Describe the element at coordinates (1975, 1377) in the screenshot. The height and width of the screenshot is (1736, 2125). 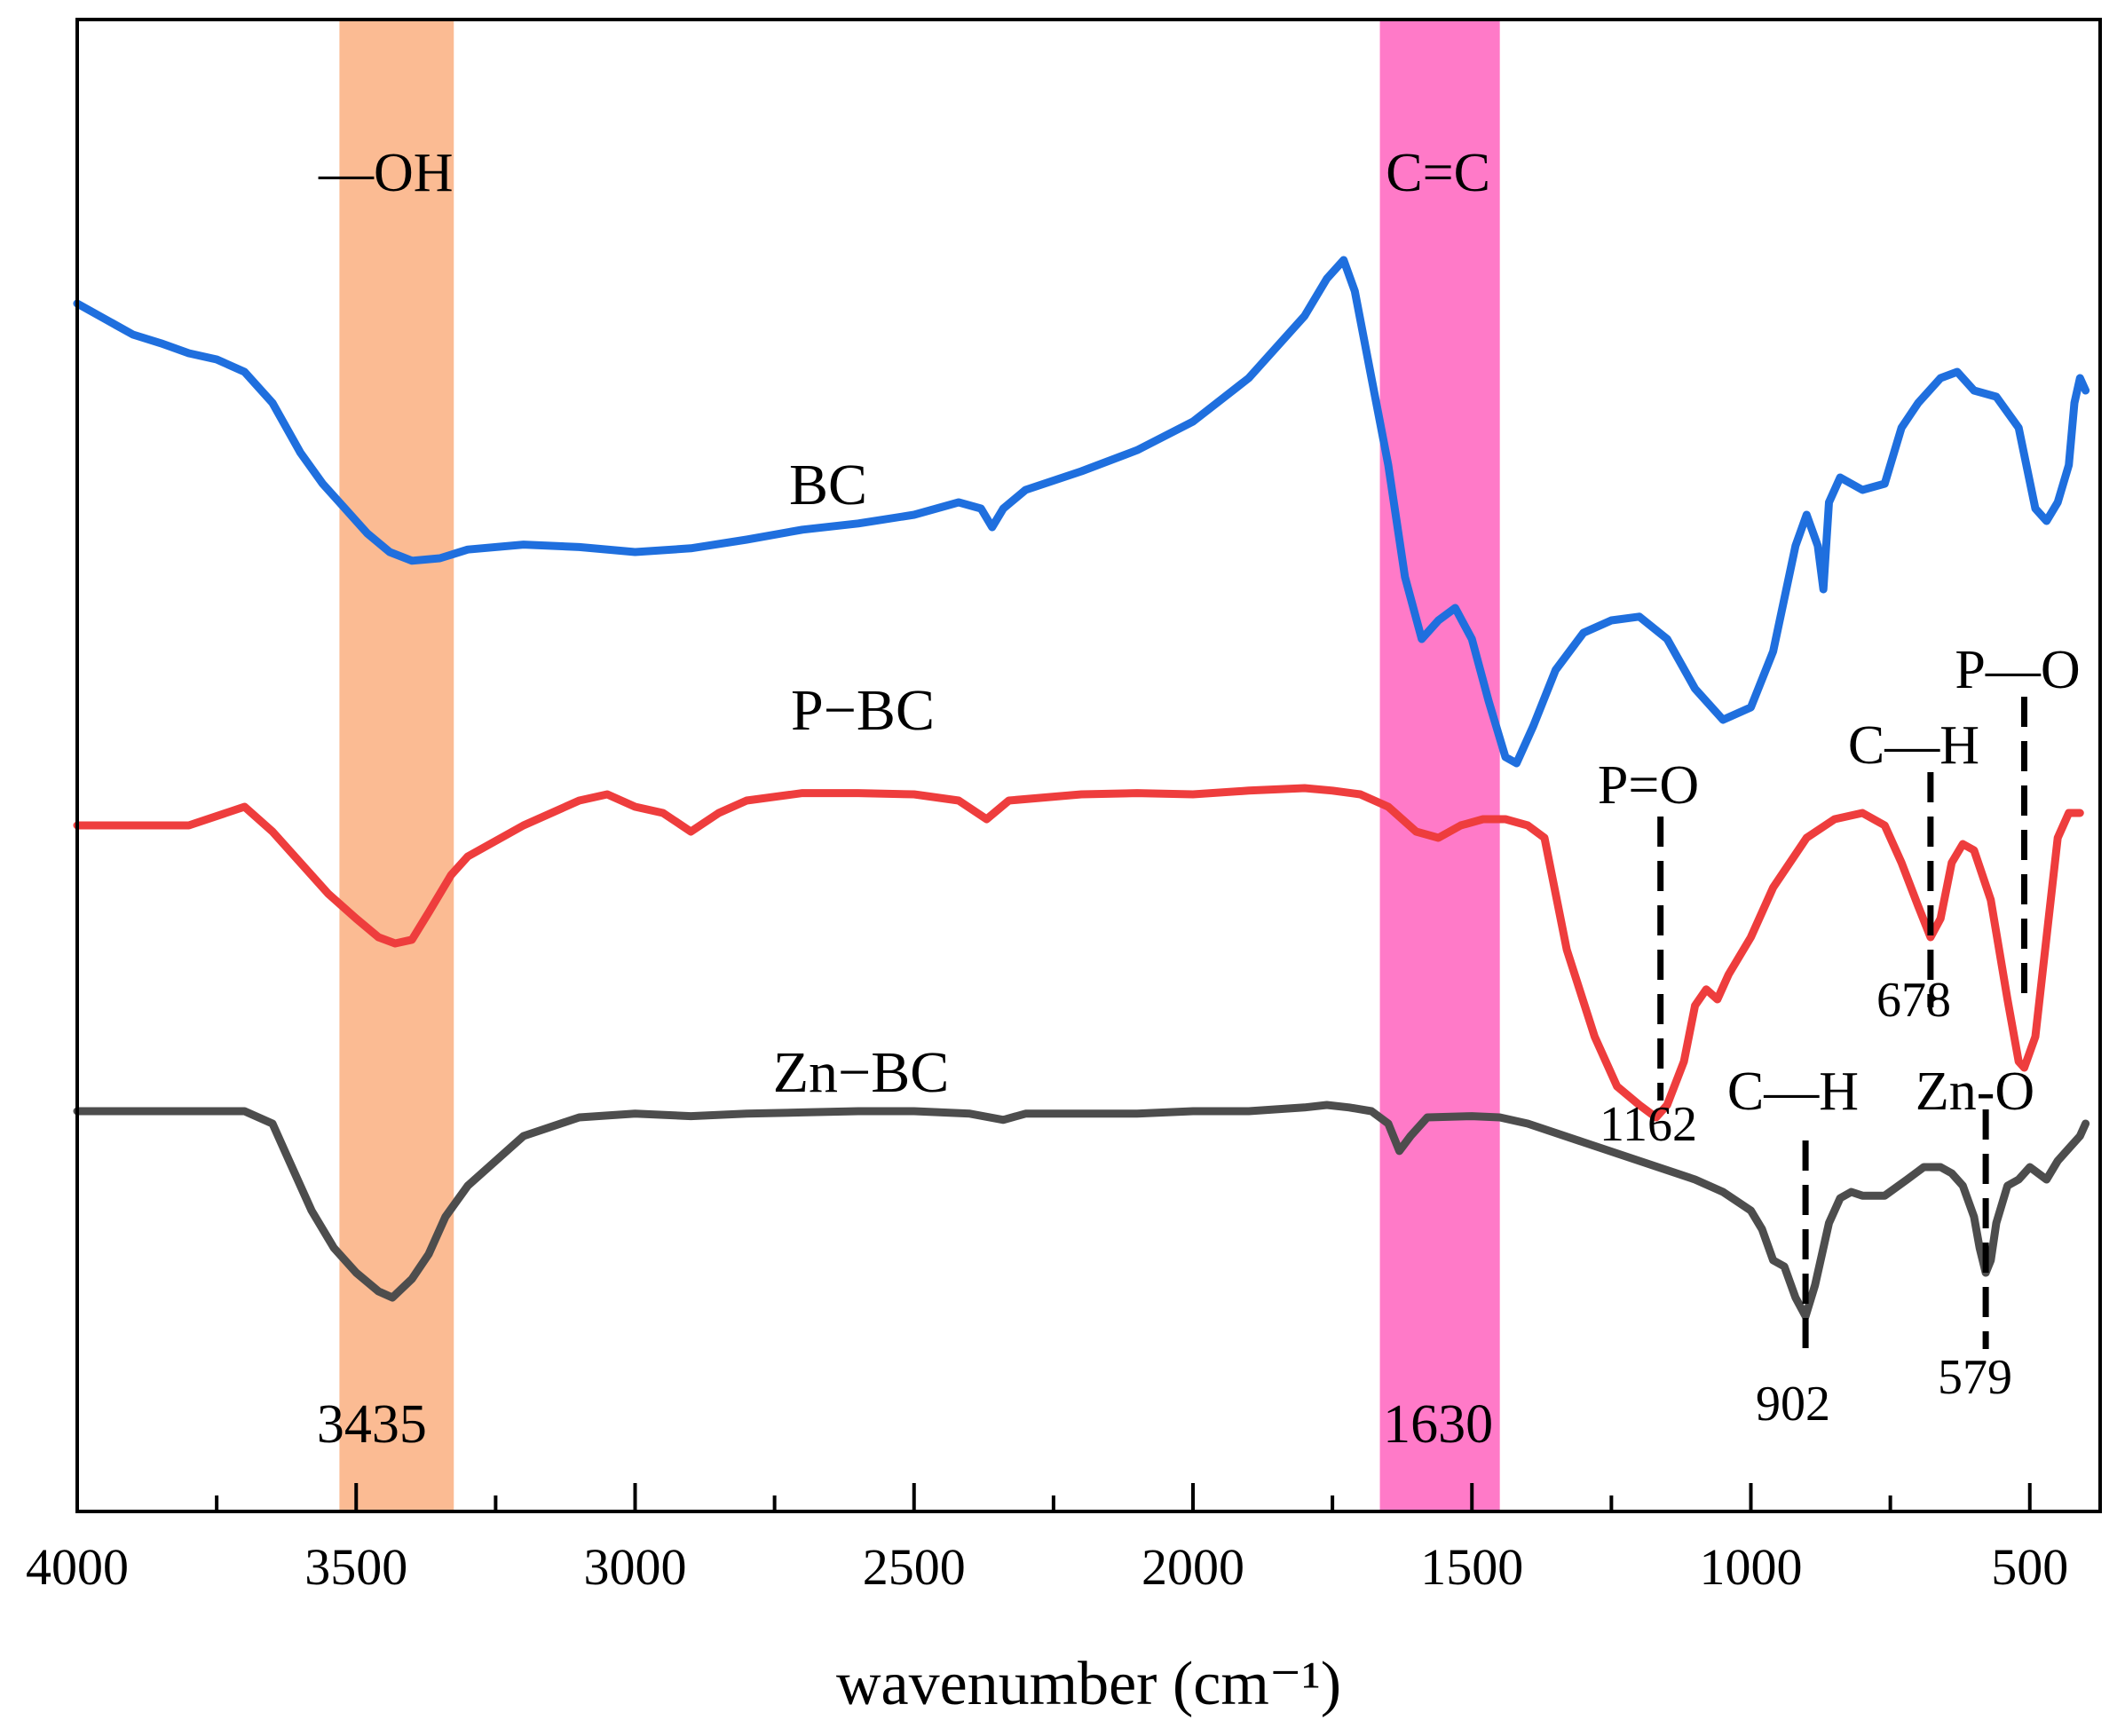
I see `peak-value-label-579: 579` at that location.